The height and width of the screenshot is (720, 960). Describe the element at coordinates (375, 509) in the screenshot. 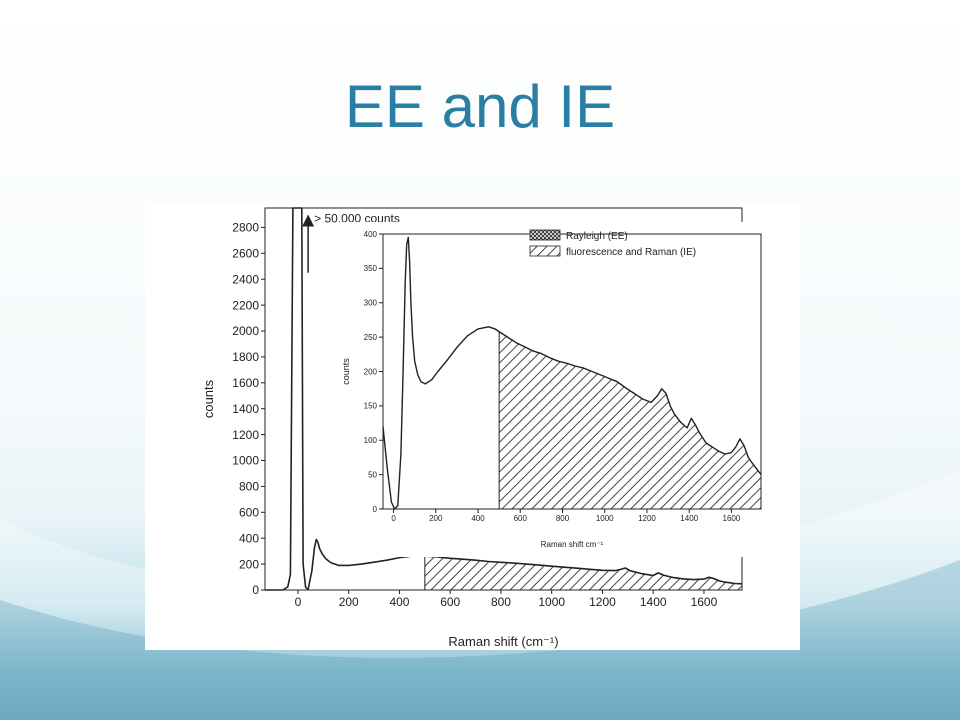

I see `inset-y-tick-label: 0` at that location.